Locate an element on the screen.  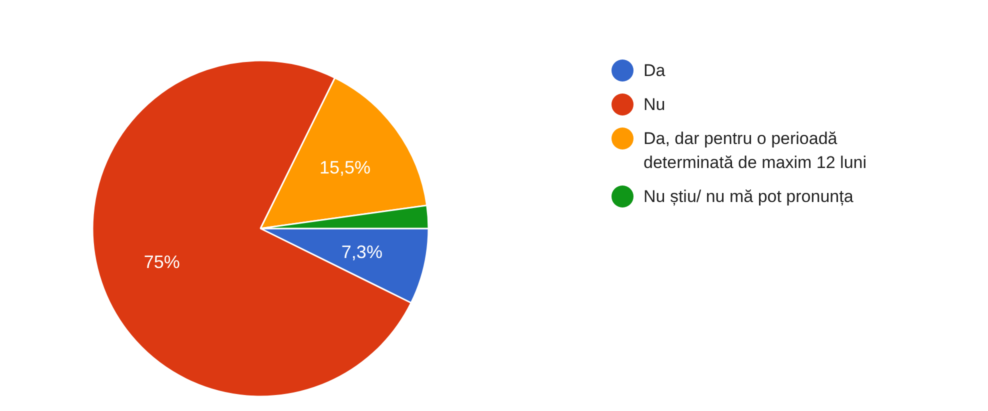
legend-label: Nu is located at coordinates (655, 104).